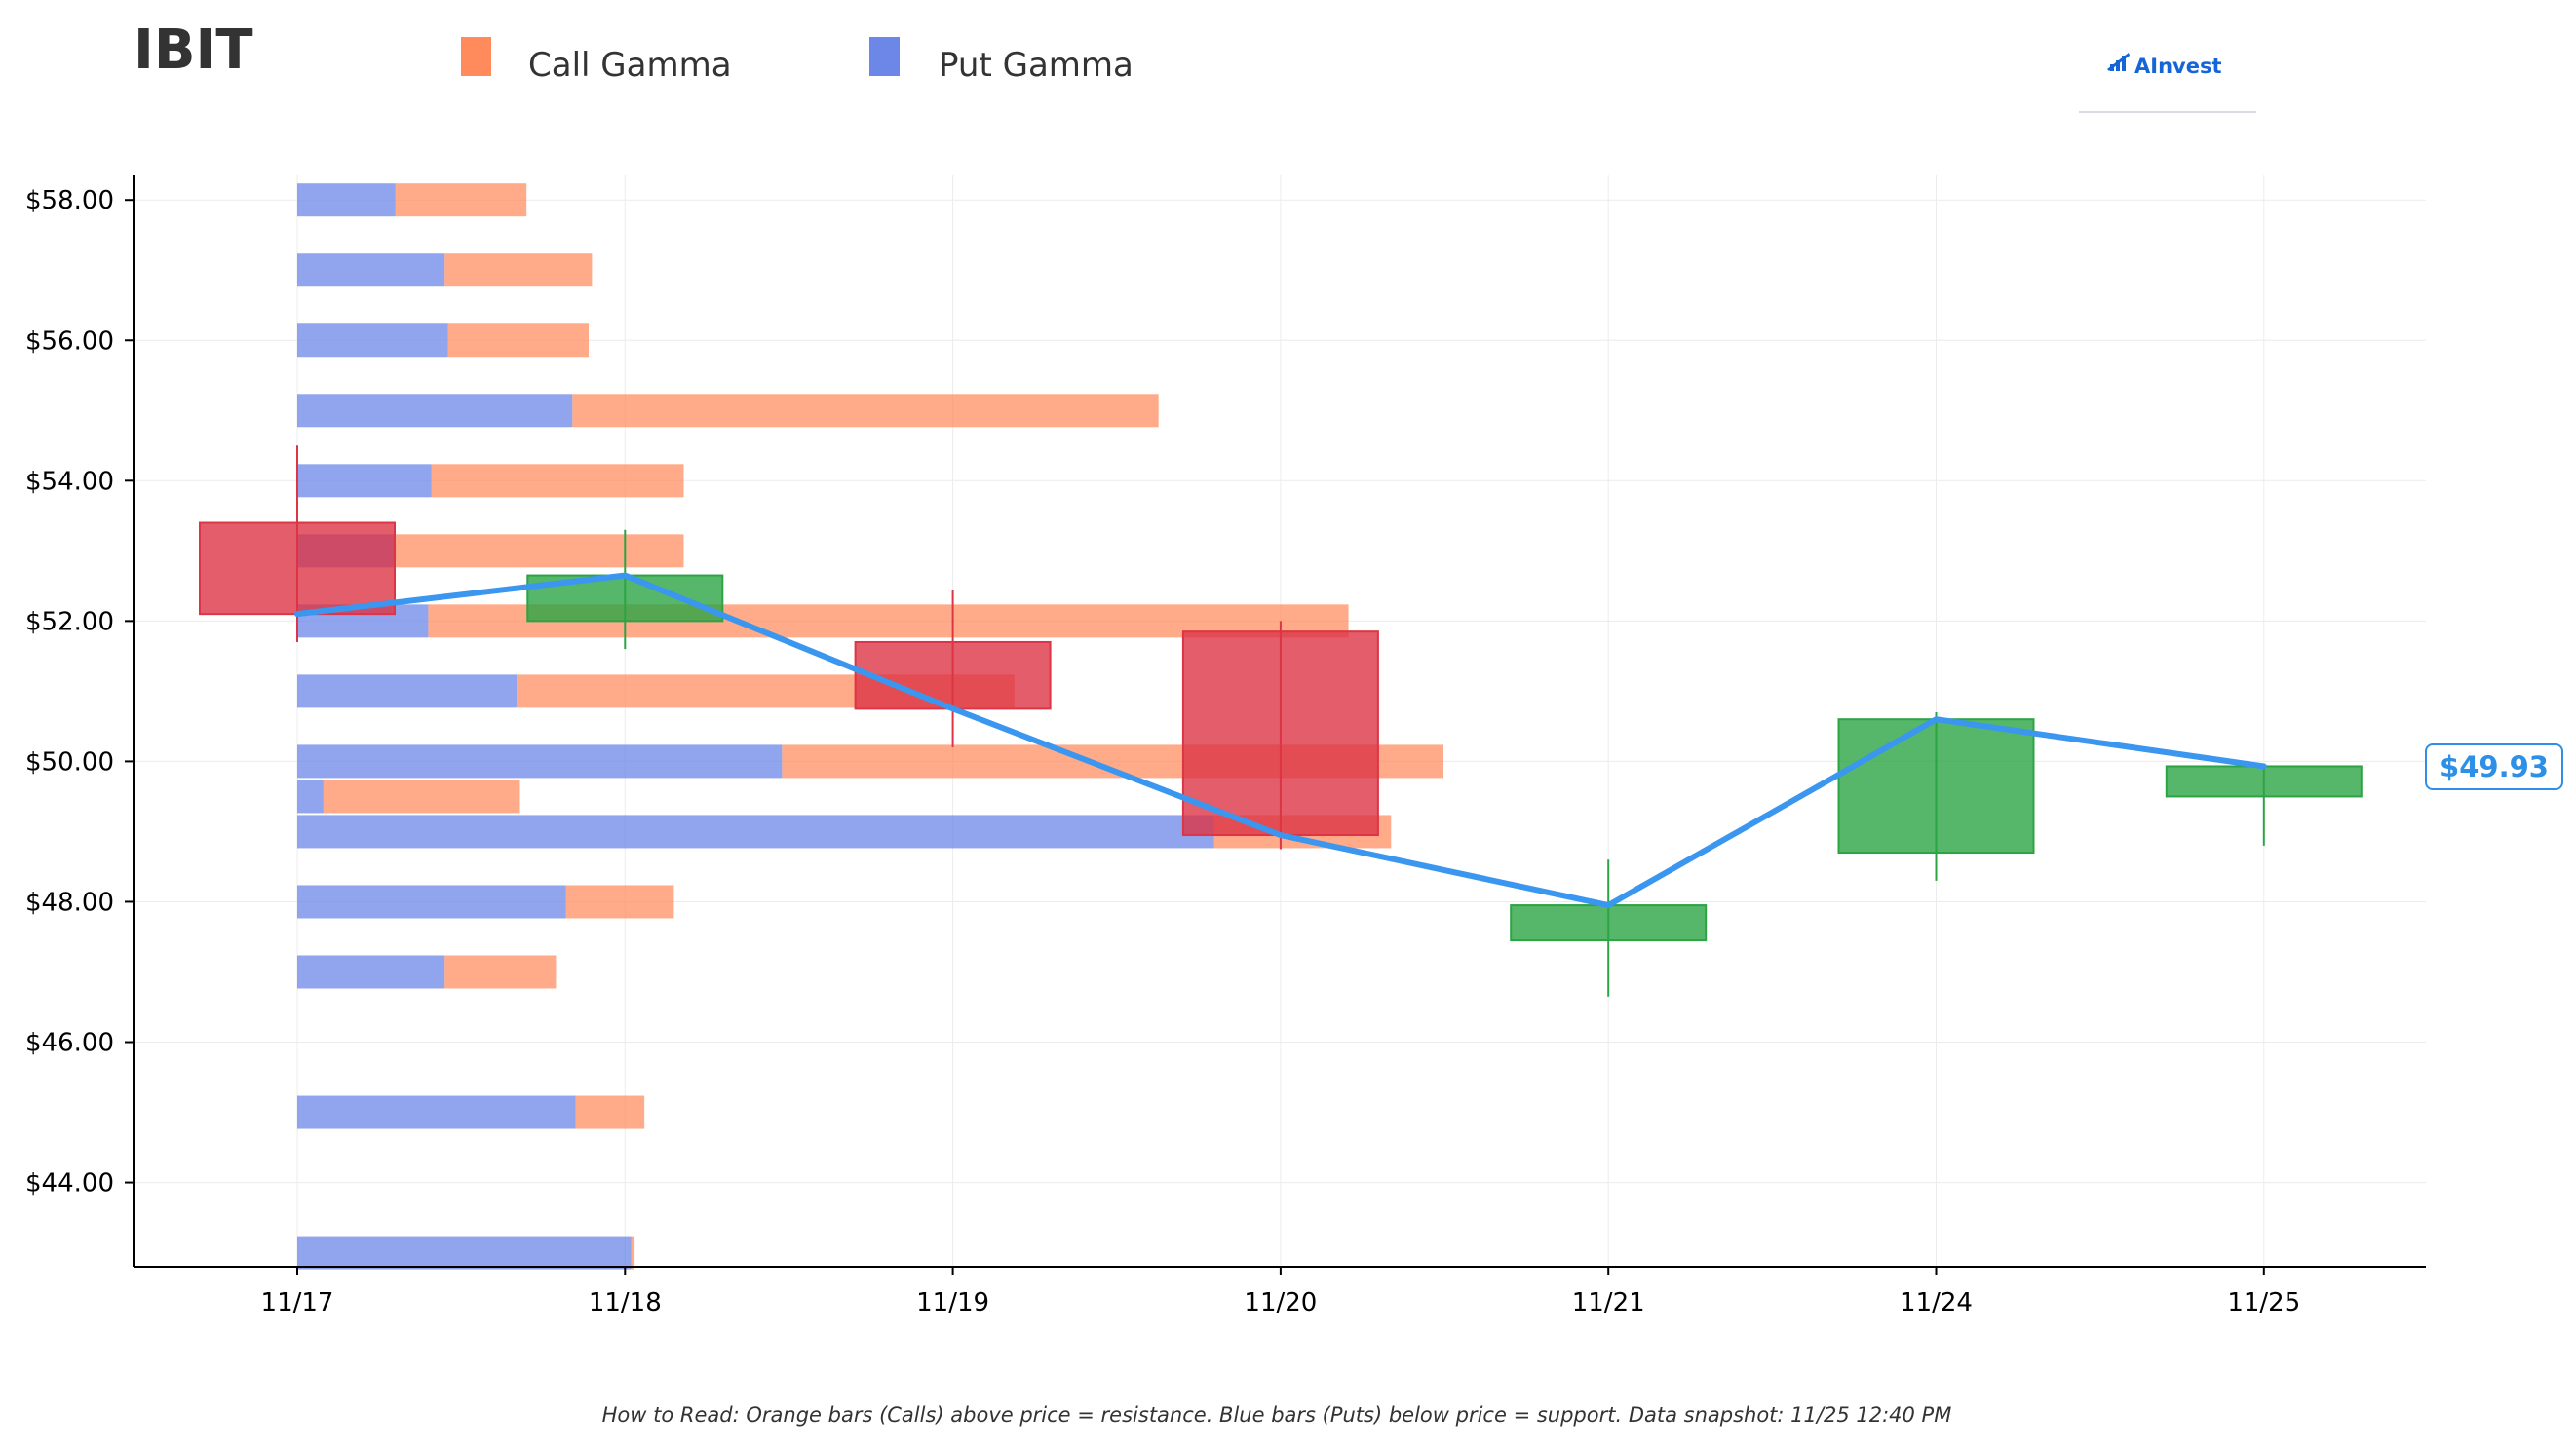 The image size is (2576, 1446). What do you see at coordinates (69, 1043) in the screenshot?
I see `y-tick-label: $46.00` at bounding box center [69, 1043].